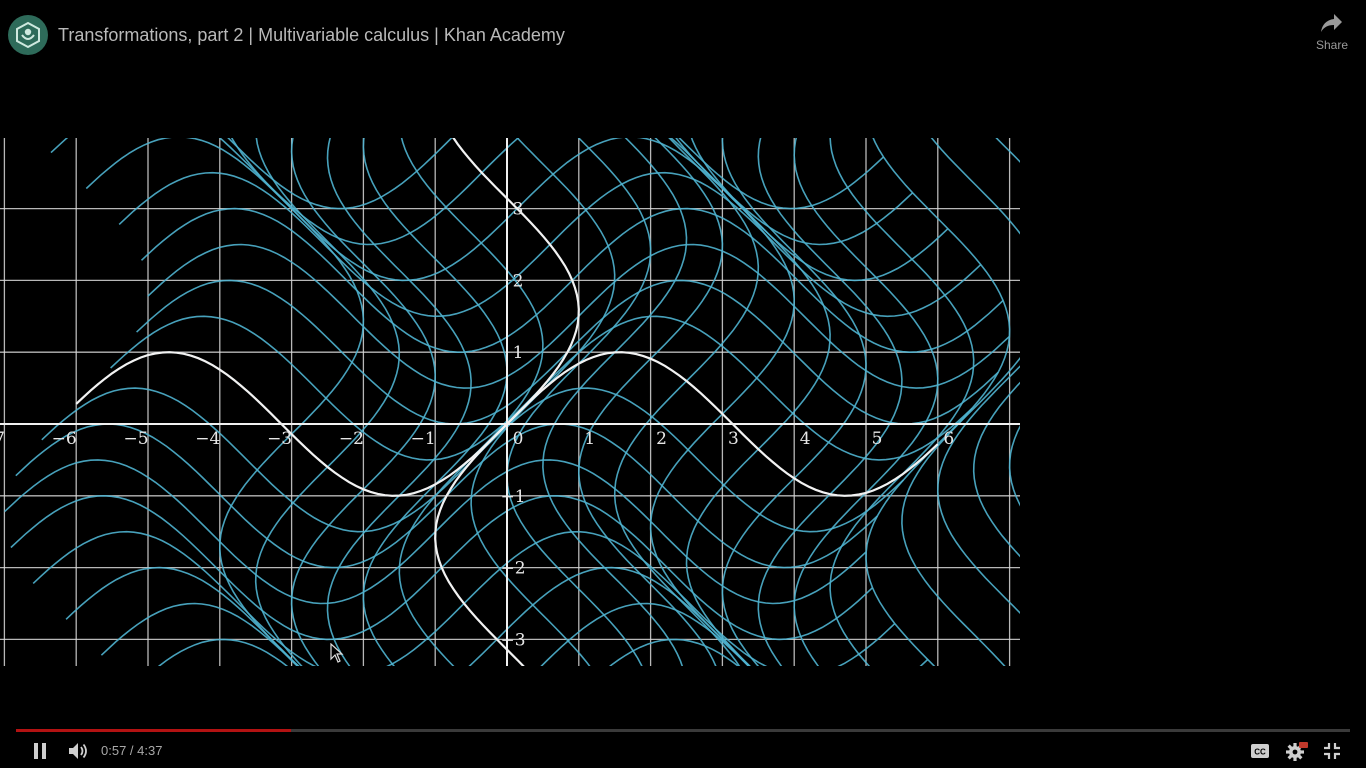 The width and height of the screenshot is (1366, 768). I want to click on cc-icon: CC, so click(1260, 751).